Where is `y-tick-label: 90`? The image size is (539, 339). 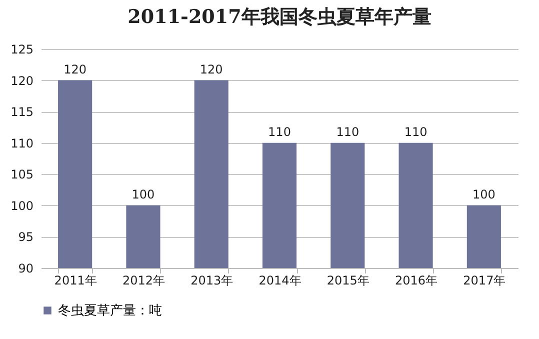 y-tick-label: 90 is located at coordinates (26, 269).